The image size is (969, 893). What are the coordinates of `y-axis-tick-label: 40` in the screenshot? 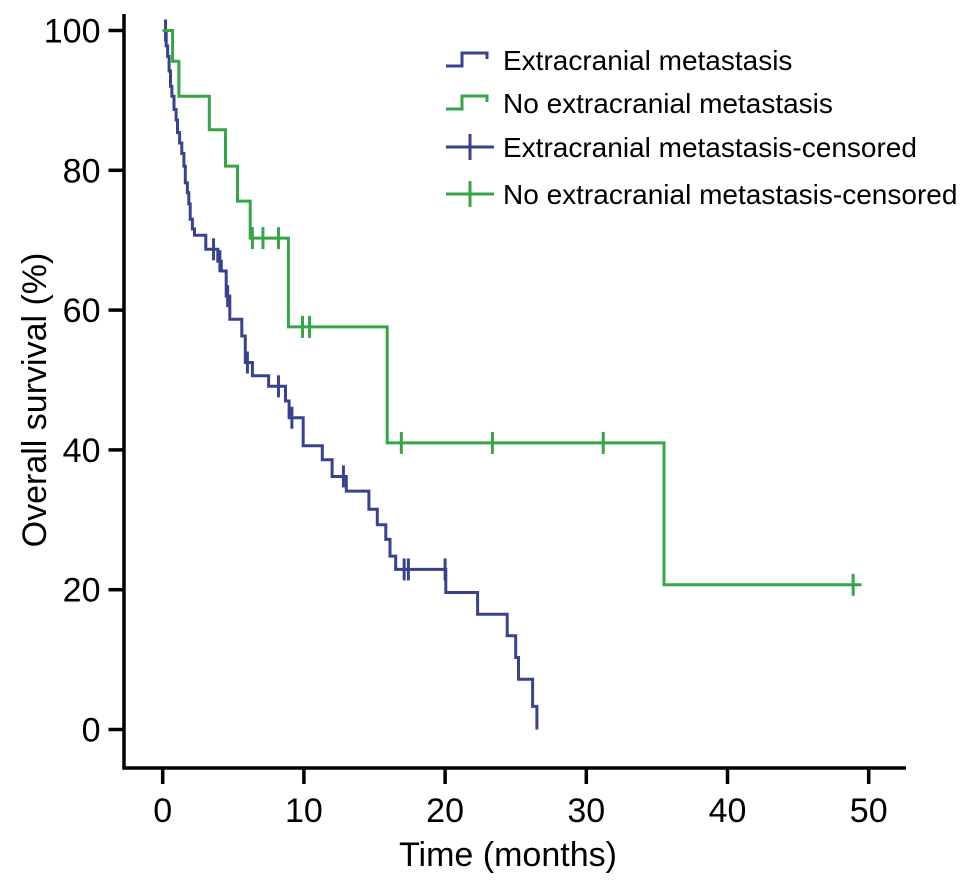 It's located at (82, 451).